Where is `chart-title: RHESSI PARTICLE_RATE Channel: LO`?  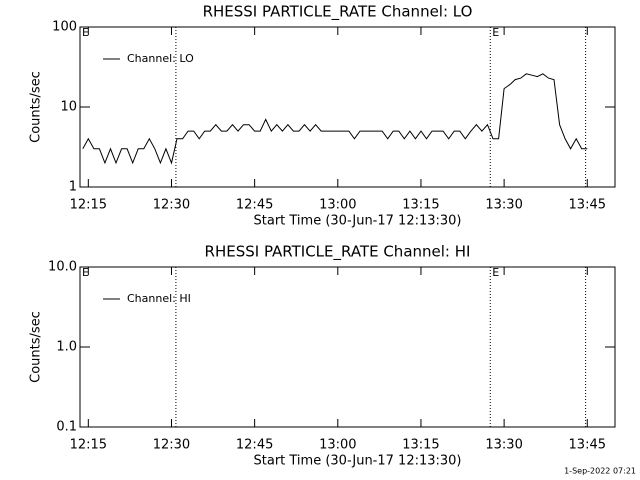 chart-title: RHESSI PARTICLE_RATE Channel: LO is located at coordinates (338, 12).